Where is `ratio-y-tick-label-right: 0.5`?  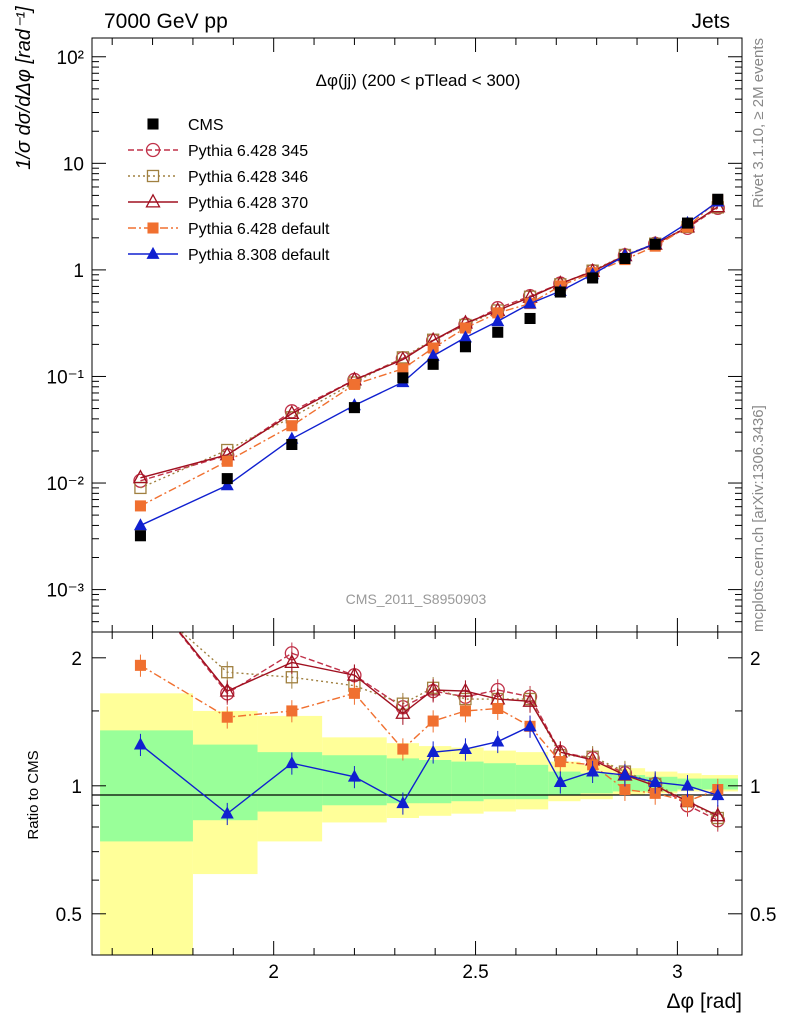
ratio-y-tick-label-right: 0.5 is located at coordinates (763, 915).